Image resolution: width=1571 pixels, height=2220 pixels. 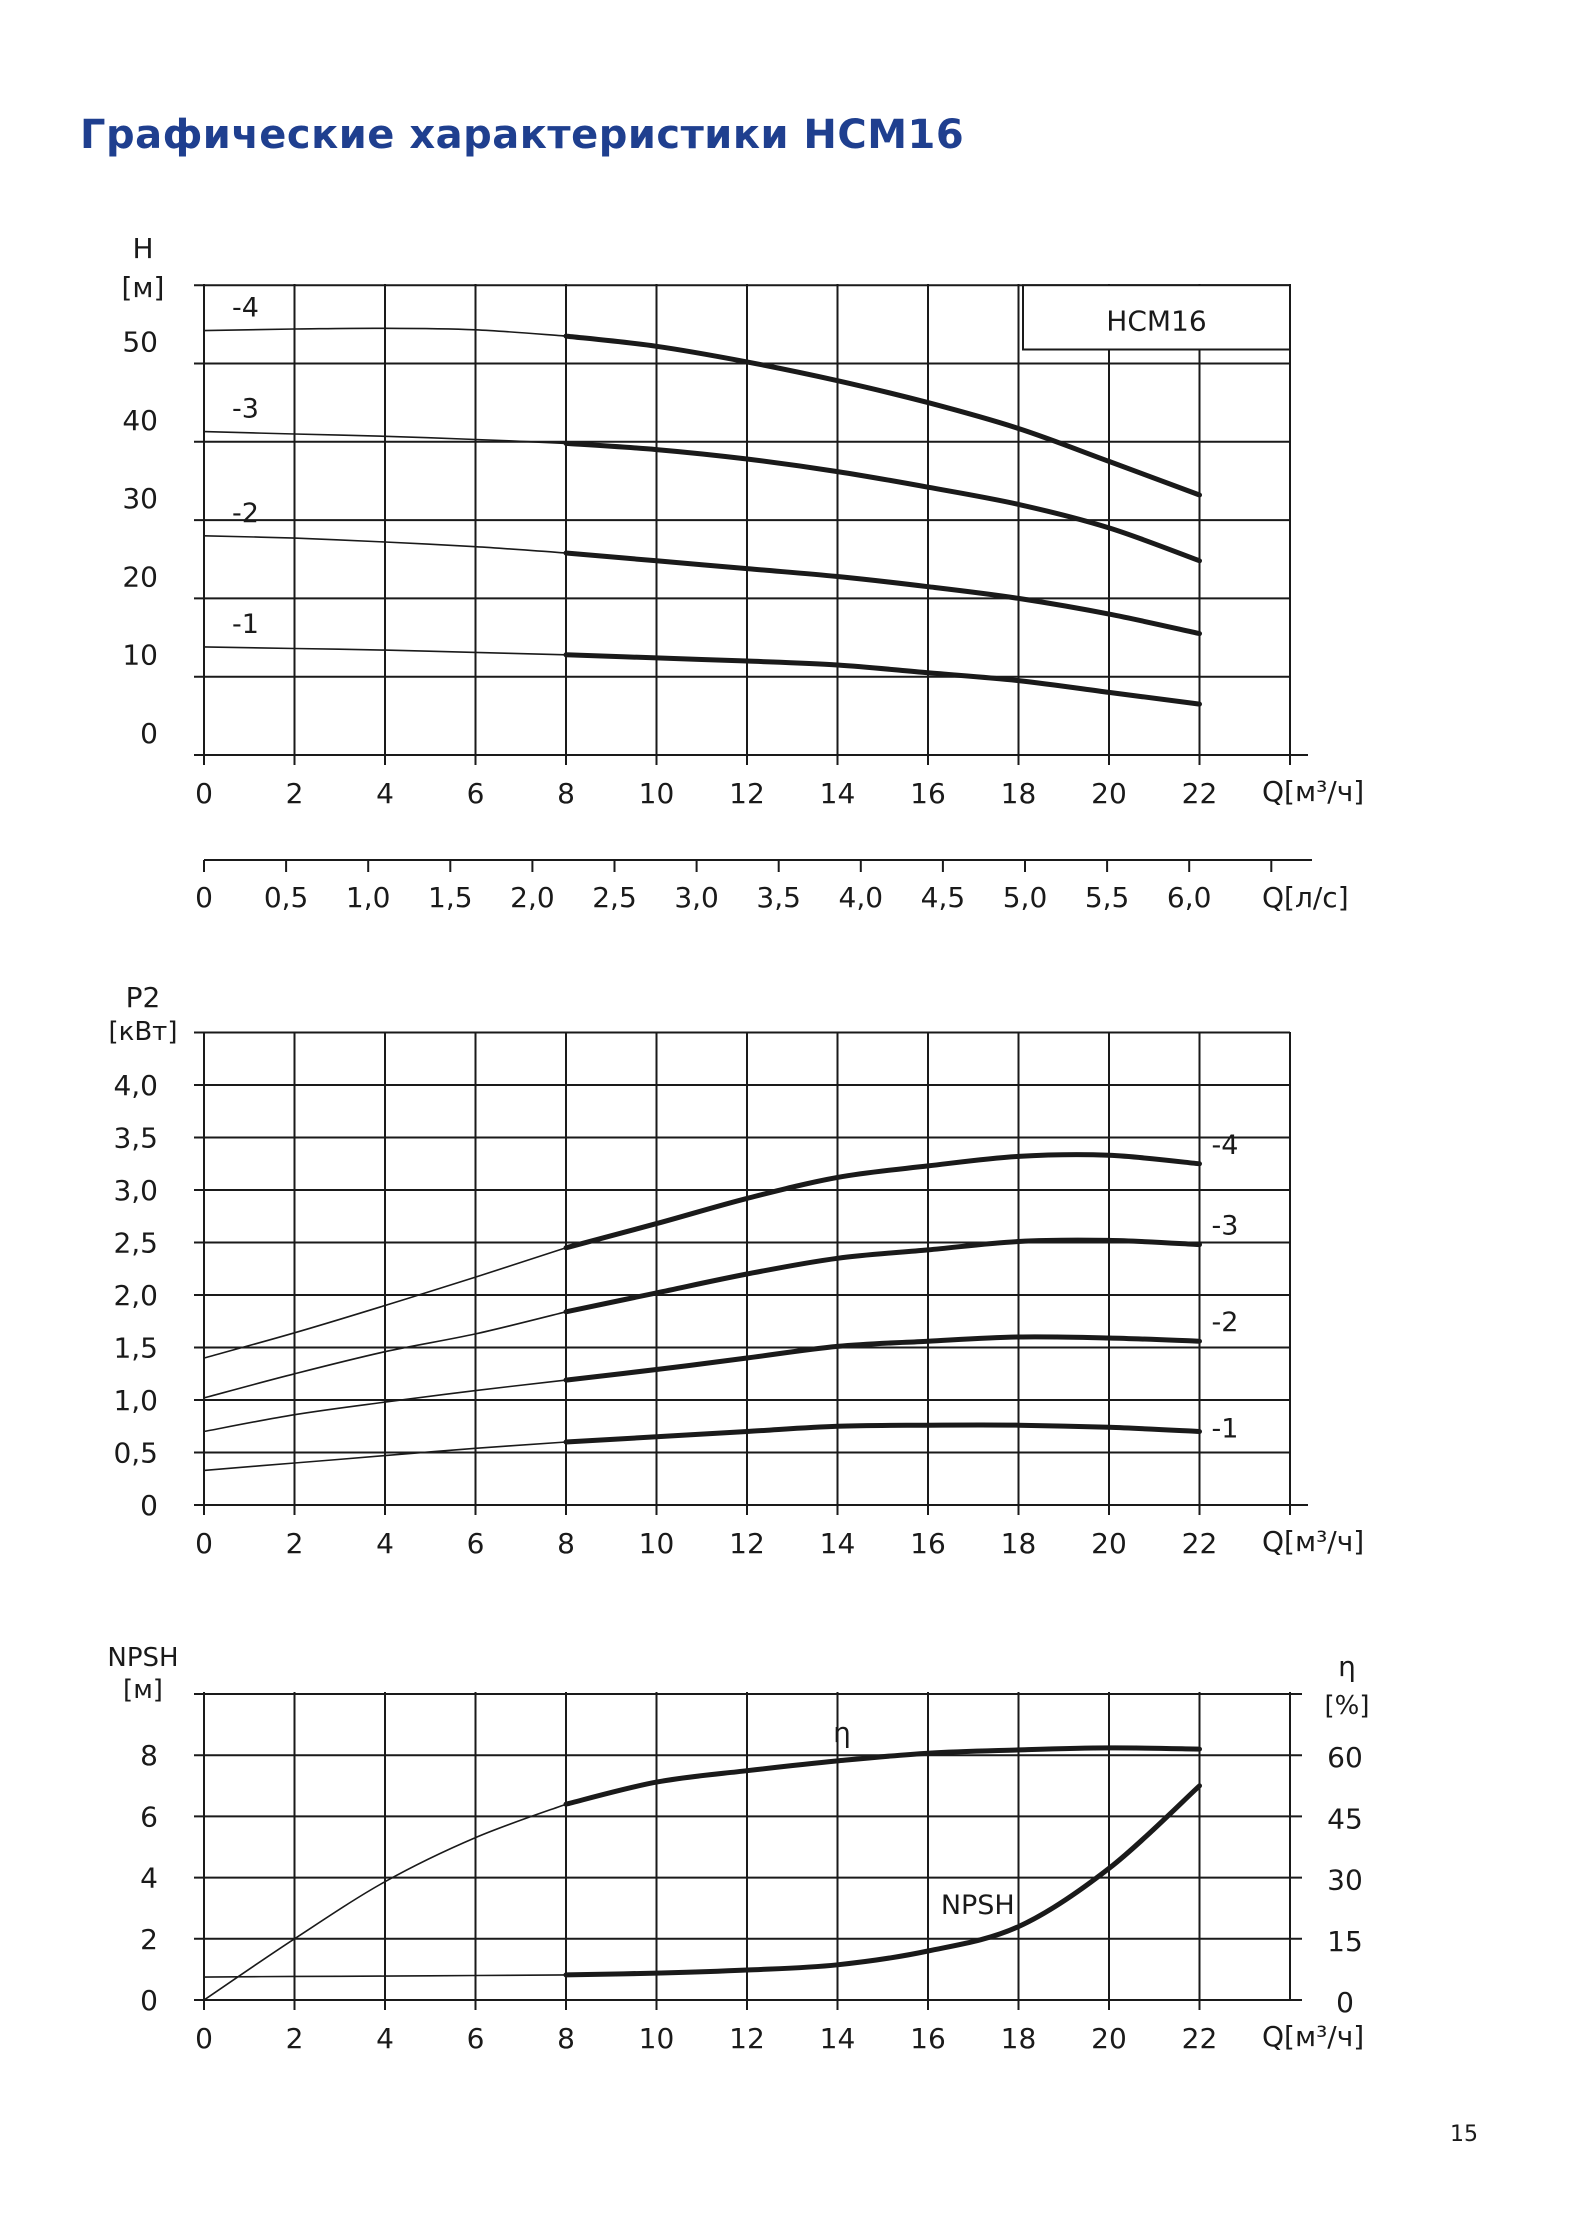 I want to click on x2-tick-label: 6,0, so click(x=1189, y=897).